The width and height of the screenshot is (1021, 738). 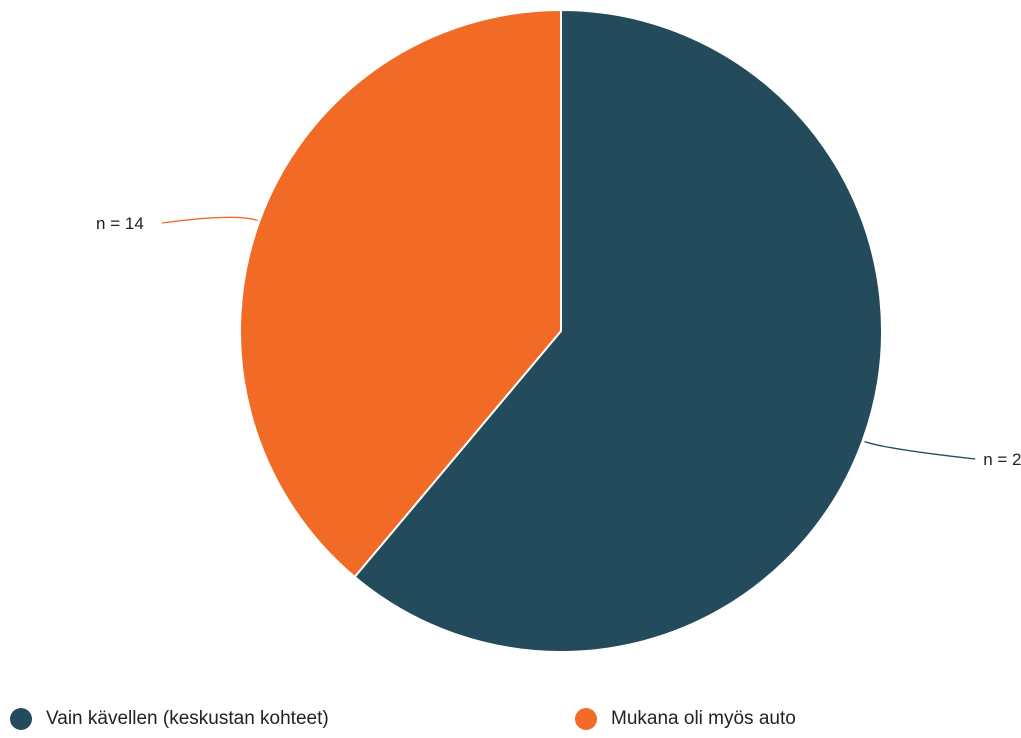 I want to click on leader-line-walking-only, so click(x=920, y=450).